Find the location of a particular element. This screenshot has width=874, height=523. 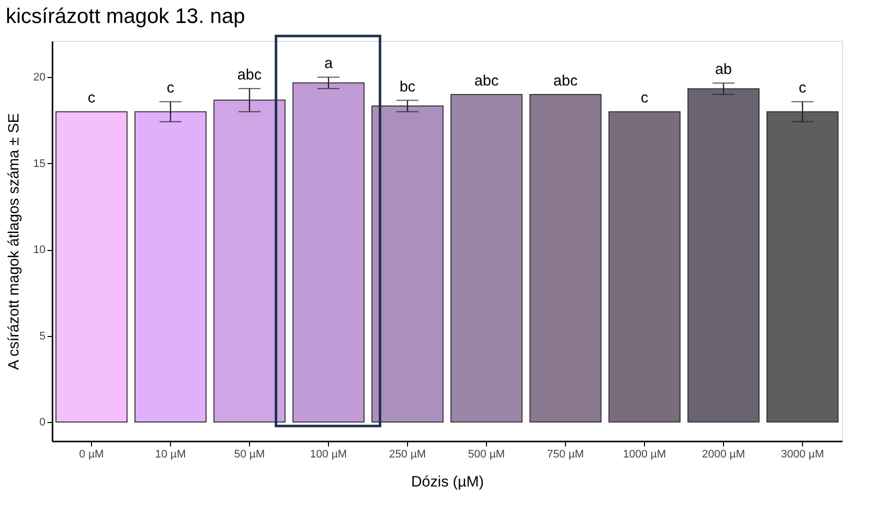

annotation: bc is located at coordinates (408, 87).